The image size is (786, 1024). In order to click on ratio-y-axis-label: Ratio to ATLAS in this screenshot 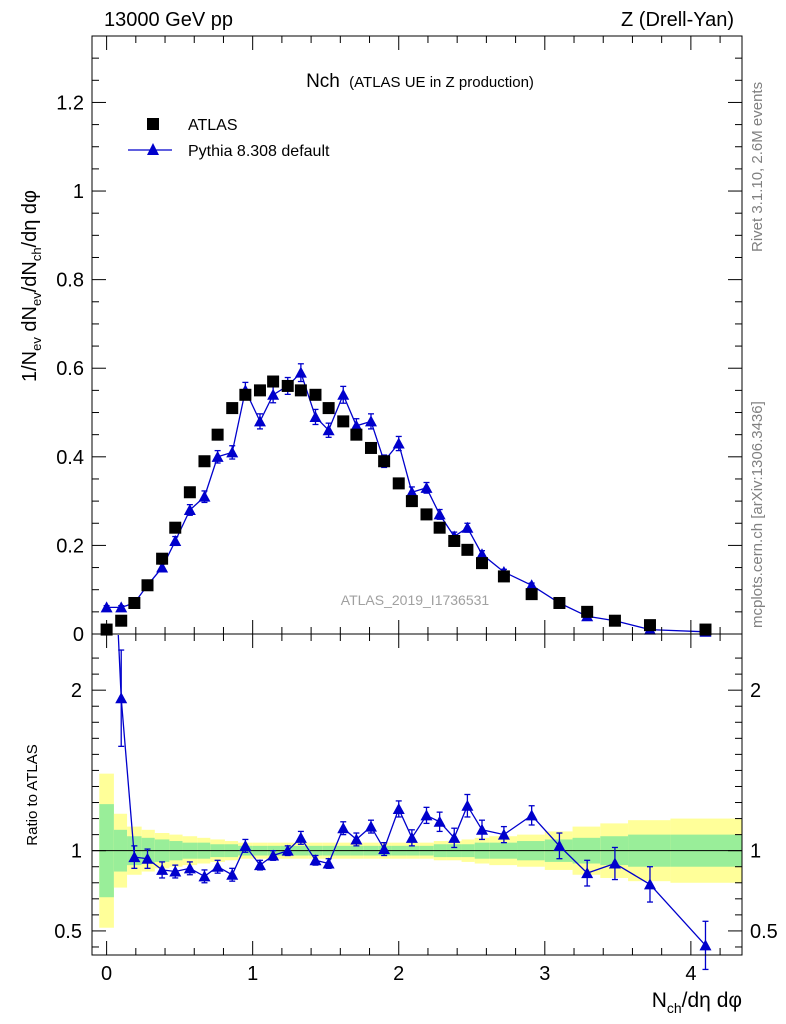, I will do `click(32, 794)`.